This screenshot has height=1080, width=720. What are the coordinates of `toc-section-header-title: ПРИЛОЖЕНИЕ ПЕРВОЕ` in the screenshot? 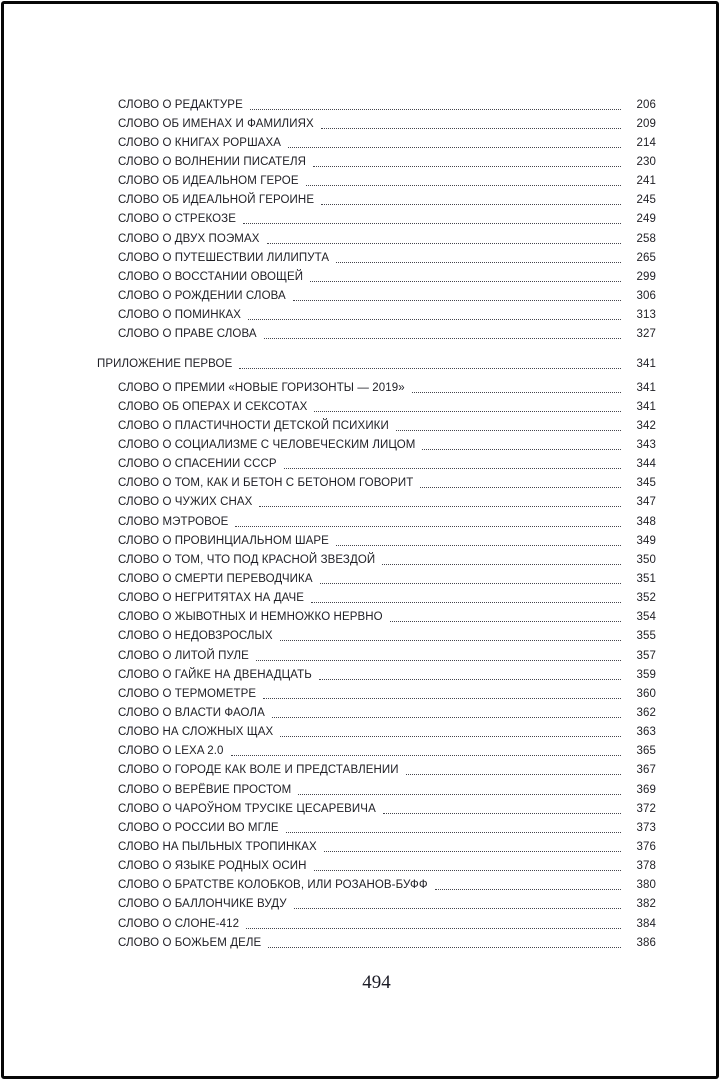 It's located at (165, 364).